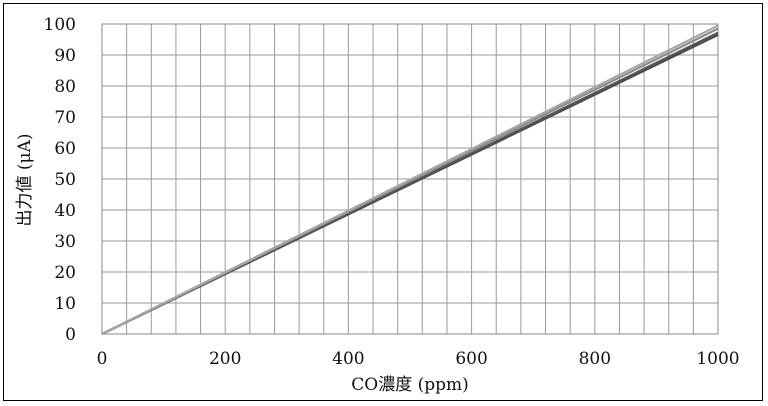 The height and width of the screenshot is (406, 768). I want to click on y-tick-label: 90, so click(65, 56).